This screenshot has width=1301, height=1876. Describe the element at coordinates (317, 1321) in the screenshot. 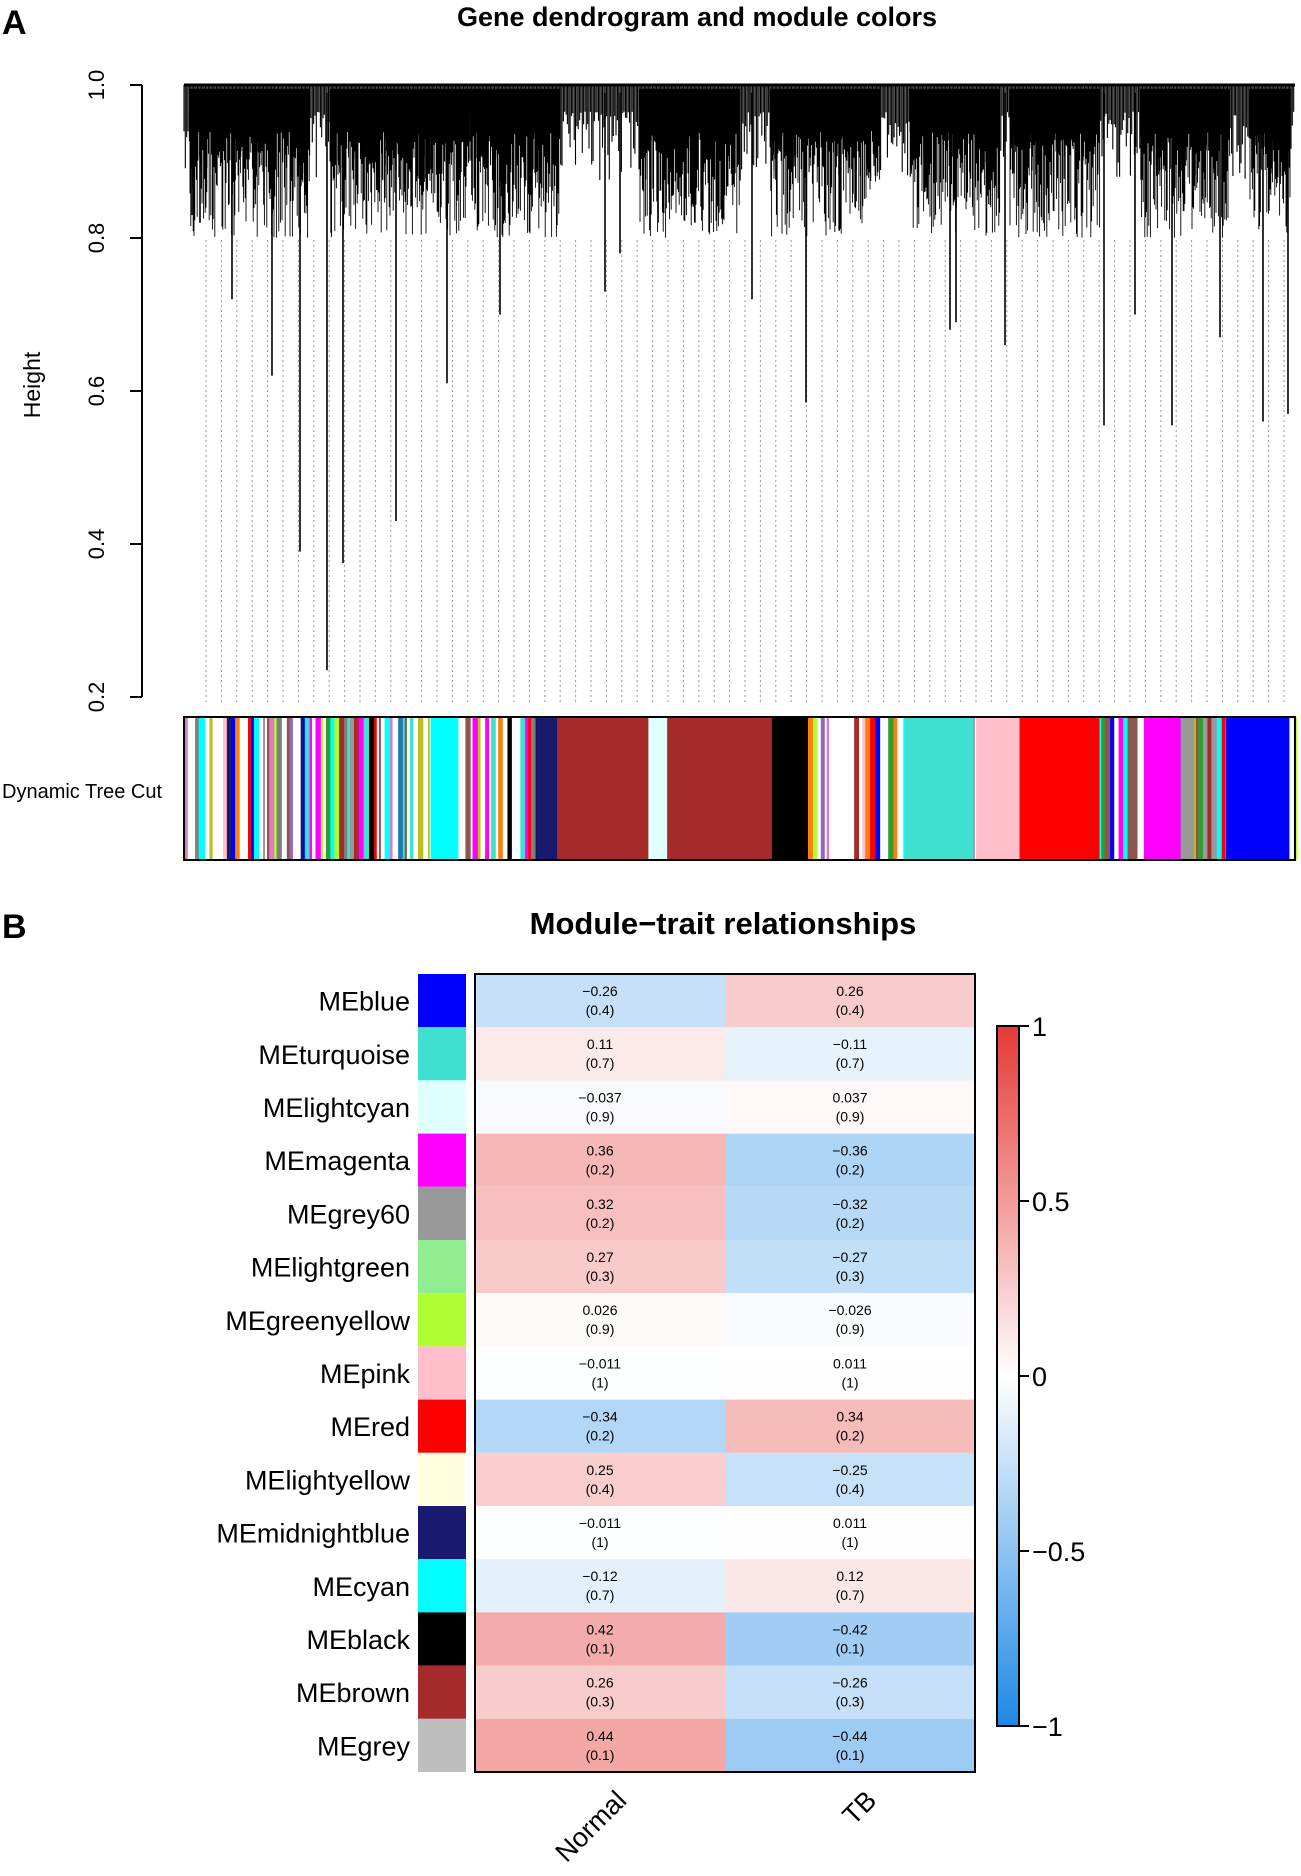

I see `row-label: MEgreenyellow` at that location.